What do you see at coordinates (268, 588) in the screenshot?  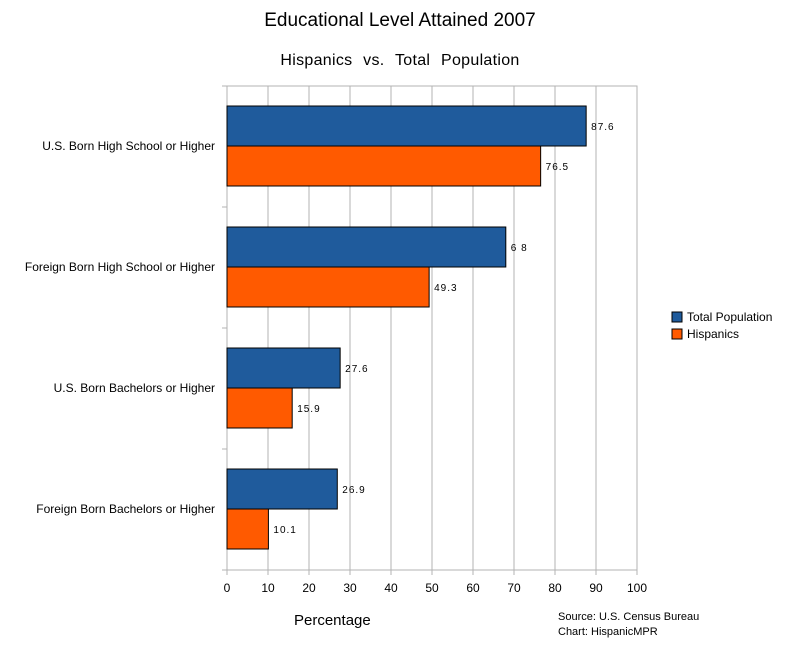 I see `x-tick-label: 10` at bounding box center [268, 588].